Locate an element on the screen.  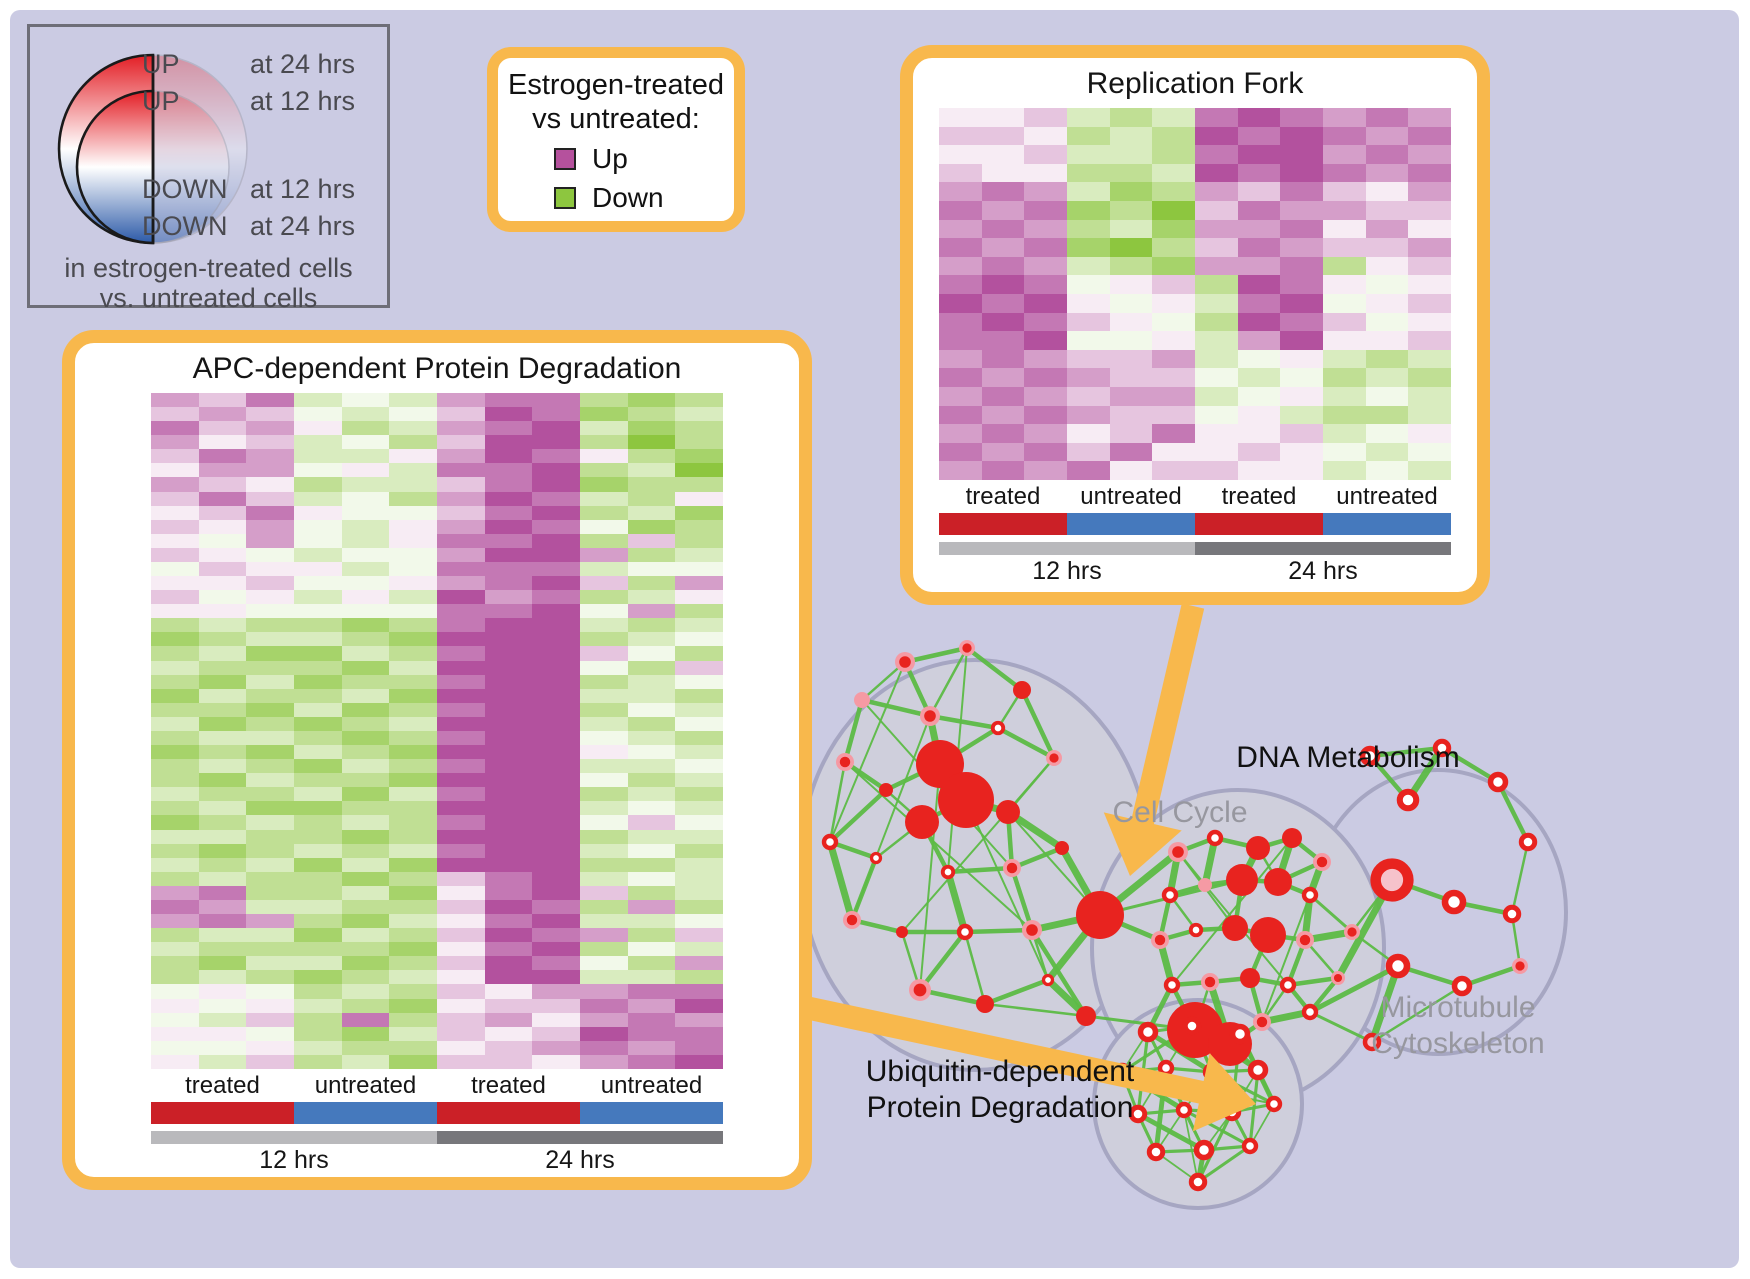
apc-panel-title: APC-dependent Protein Degradation is located at coordinates (437, 368).